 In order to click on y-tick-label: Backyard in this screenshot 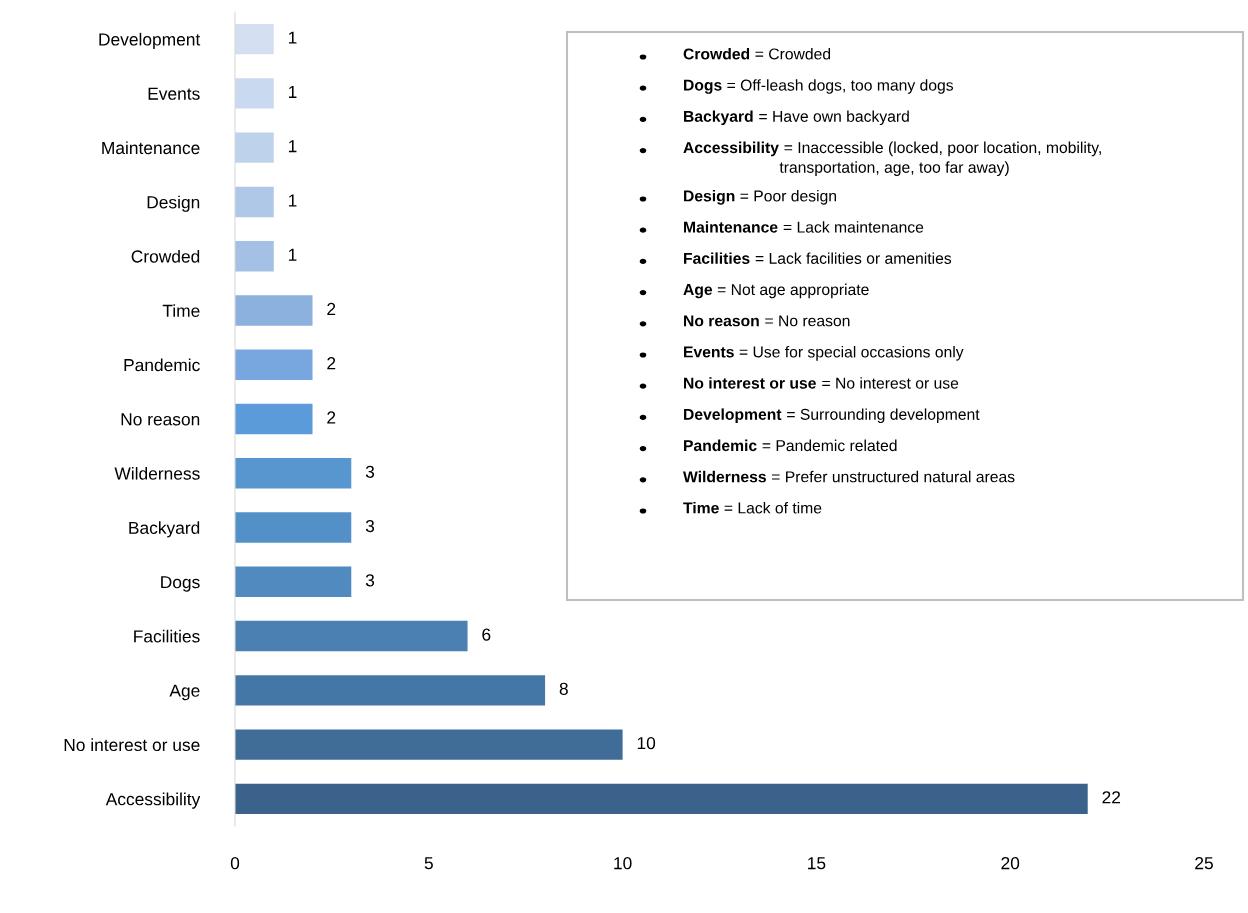, I will do `click(164, 529)`.